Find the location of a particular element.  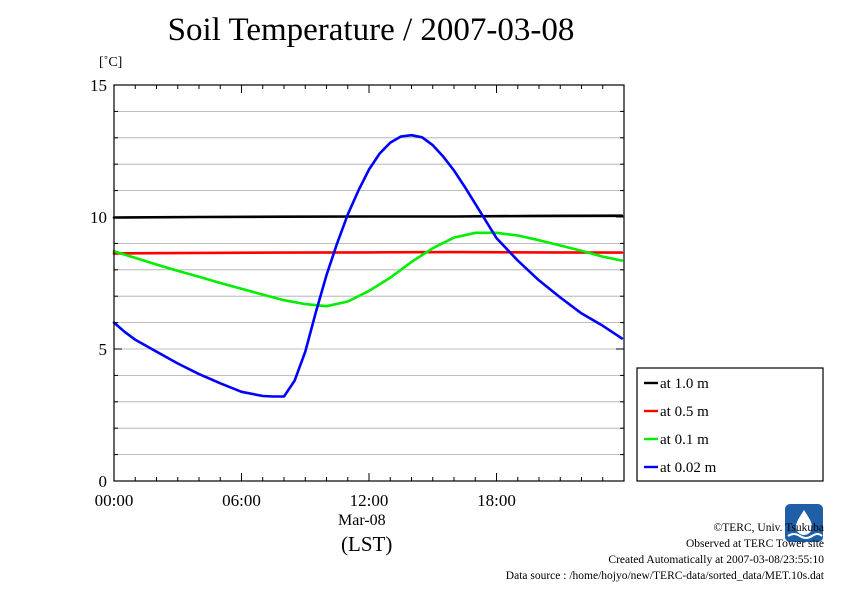

terc-logo-icon is located at coordinates (804, 523).